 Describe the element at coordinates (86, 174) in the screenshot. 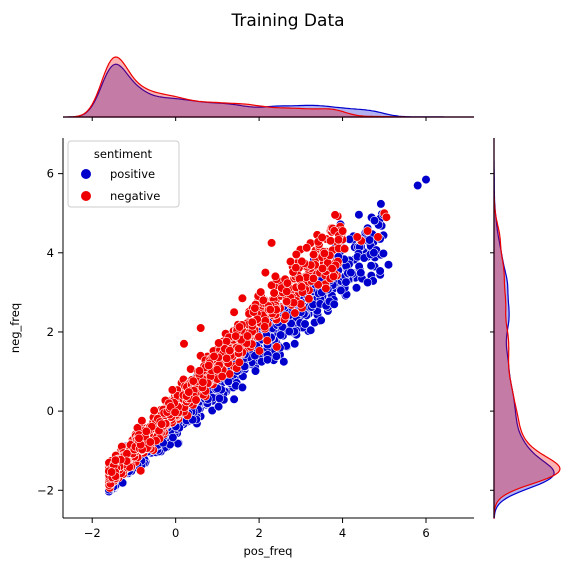

I see `legend-marker-positive` at that location.